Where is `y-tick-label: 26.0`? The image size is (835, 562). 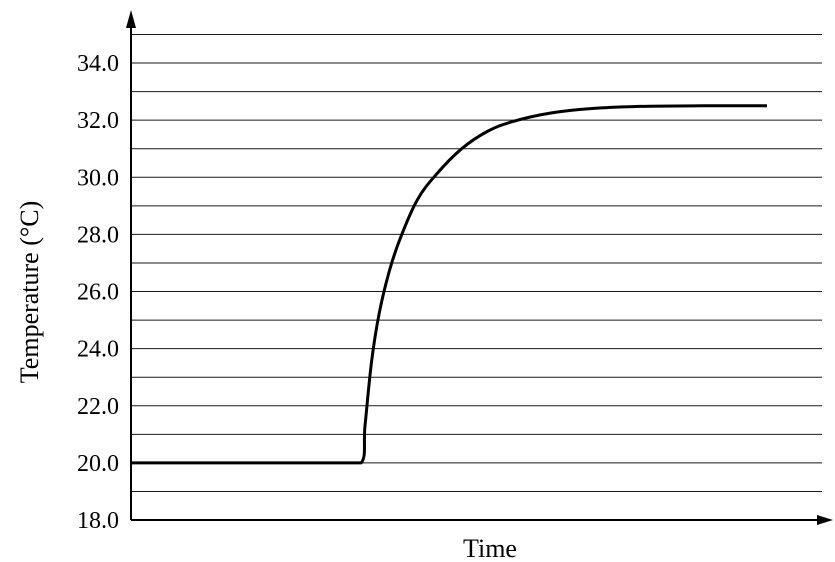 y-tick-label: 26.0 is located at coordinates (98, 293).